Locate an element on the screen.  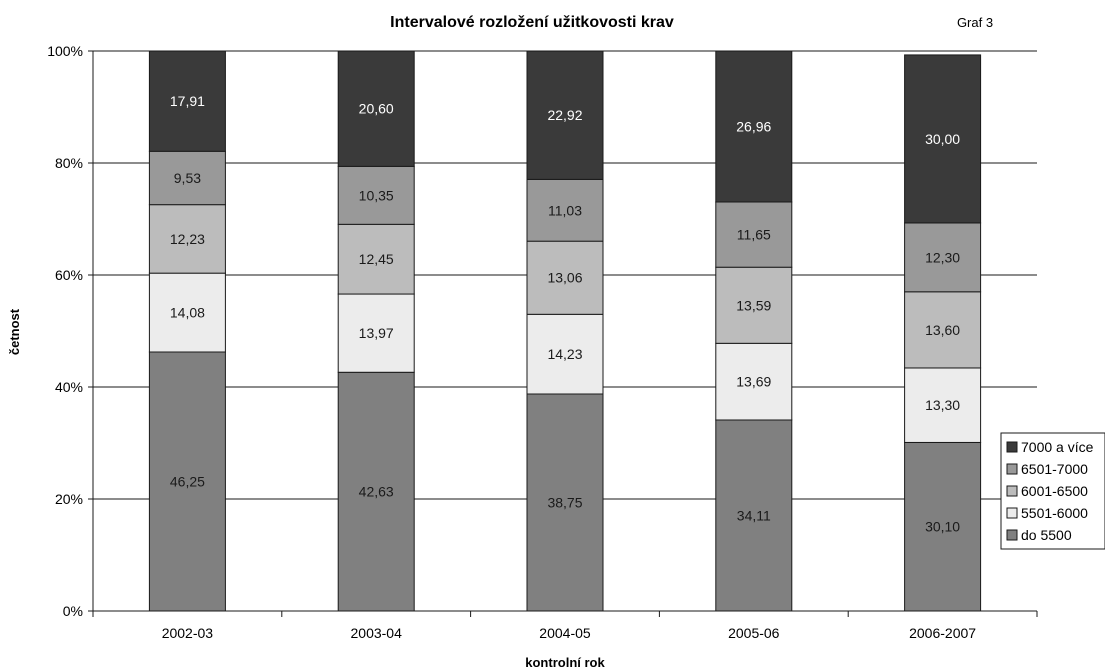
data-label: 26,96 is located at coordinates (753, 126).